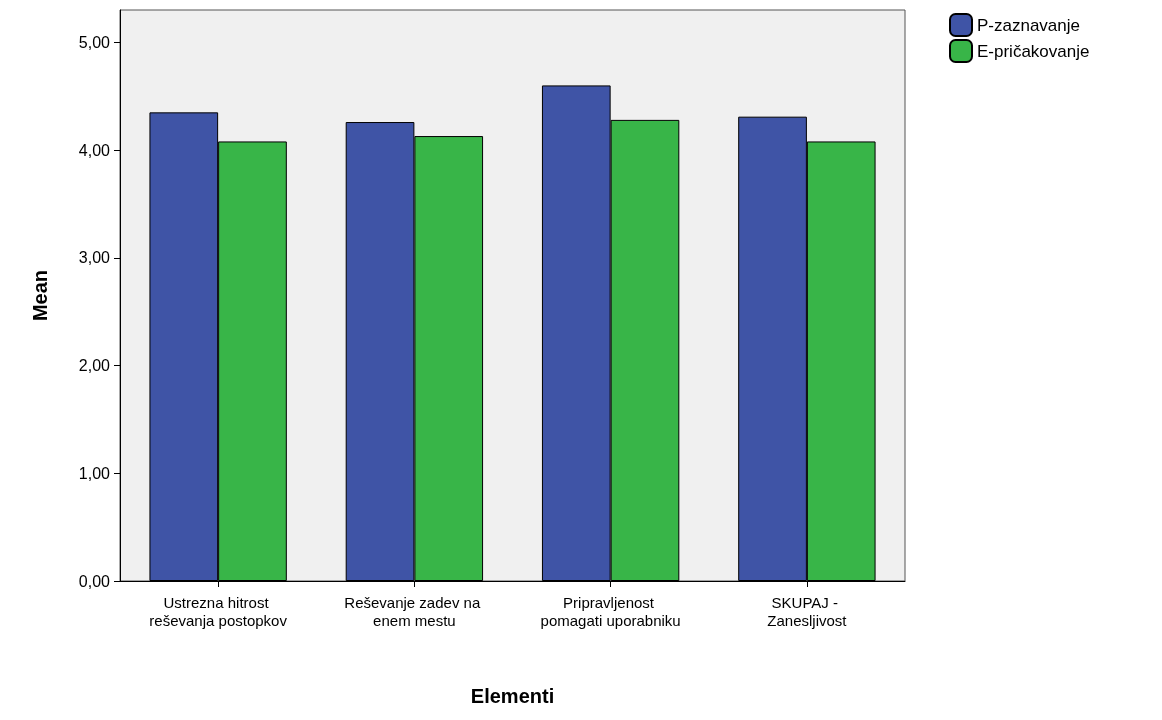 The height and width of the screenshot is (720, 1162). I want to click on y-tick-label: 3,00, so click(94, 258).